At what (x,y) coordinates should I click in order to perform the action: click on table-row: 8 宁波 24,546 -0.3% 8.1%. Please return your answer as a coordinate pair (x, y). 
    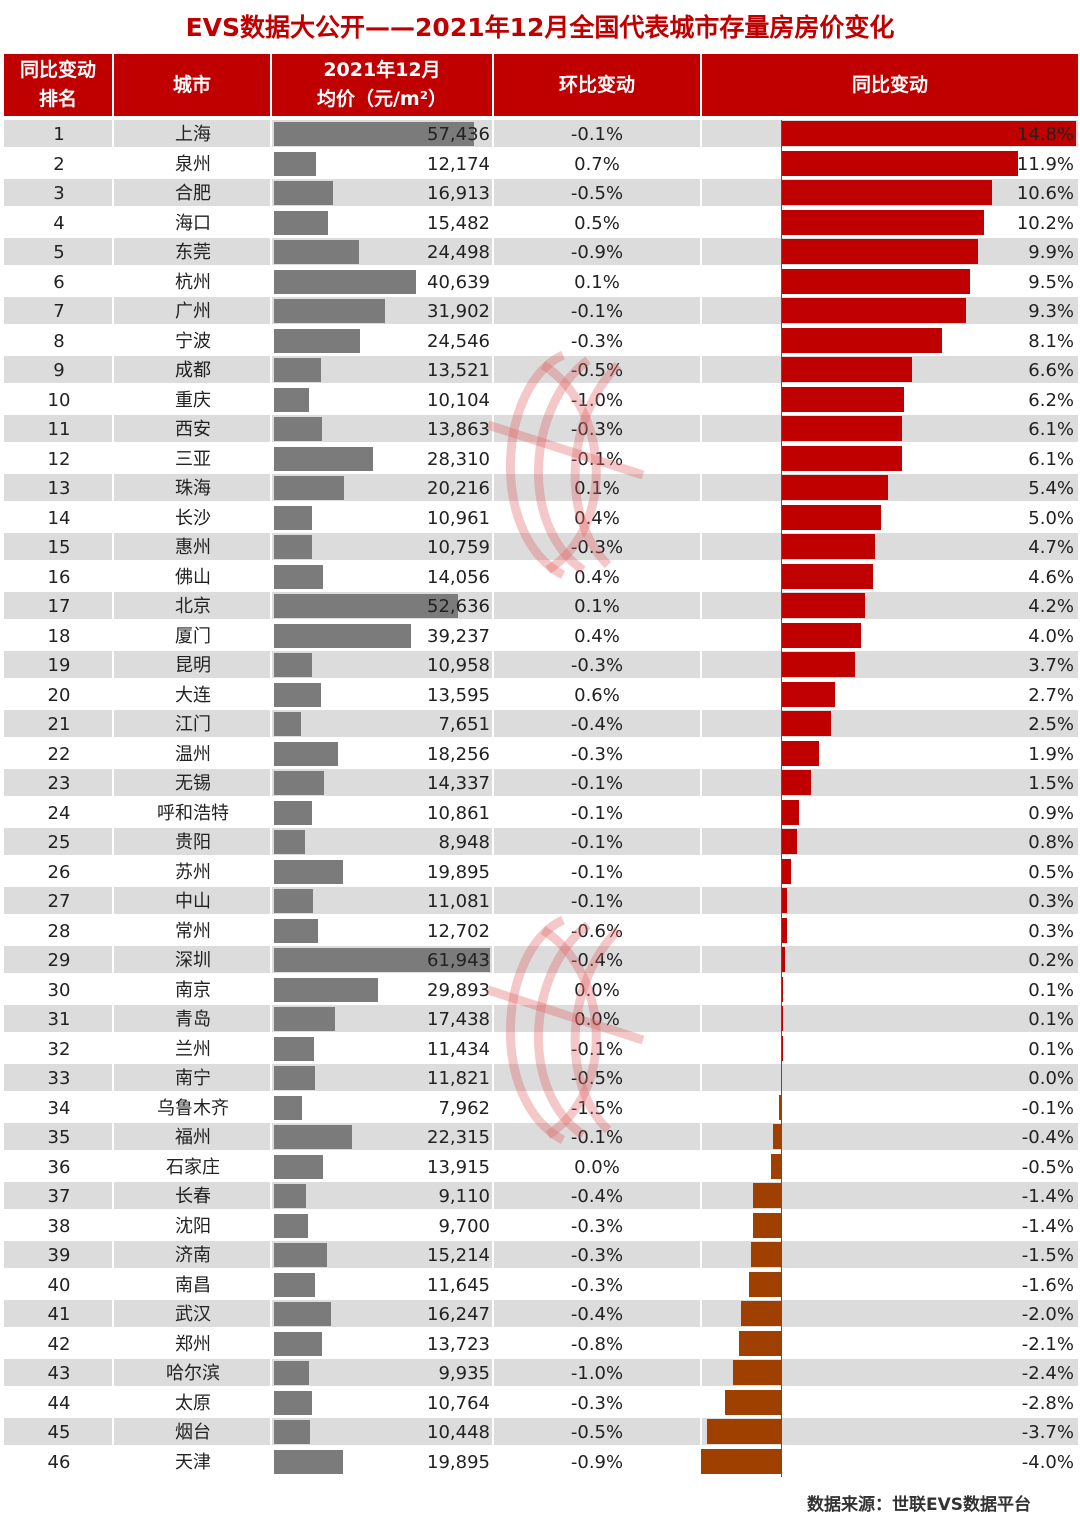
    Looking at the image, I should click on (541, 340).